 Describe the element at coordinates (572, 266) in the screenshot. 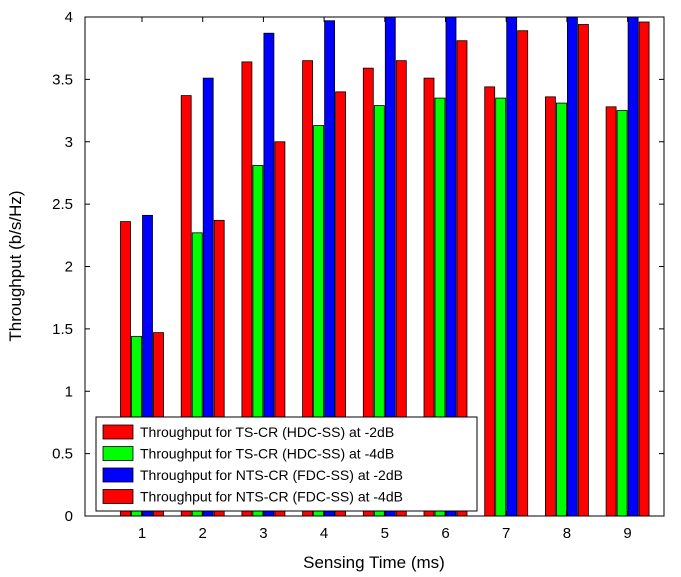

I see `bar-s3-x8` at that location.